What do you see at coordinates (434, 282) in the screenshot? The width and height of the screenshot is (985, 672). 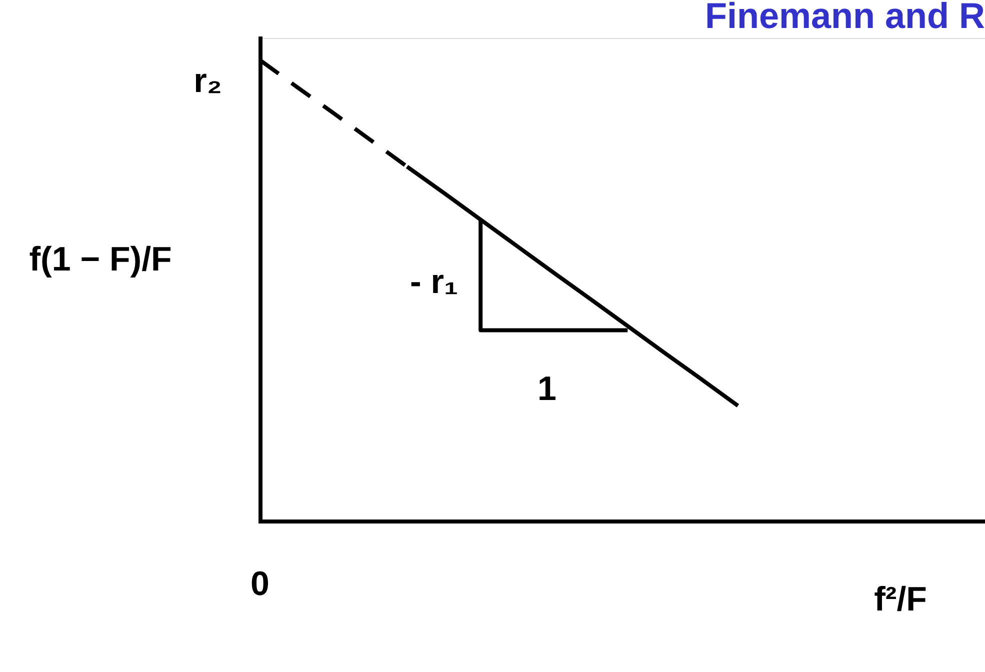 I see `annotation: - r₁` at bounding box center [434, 282].